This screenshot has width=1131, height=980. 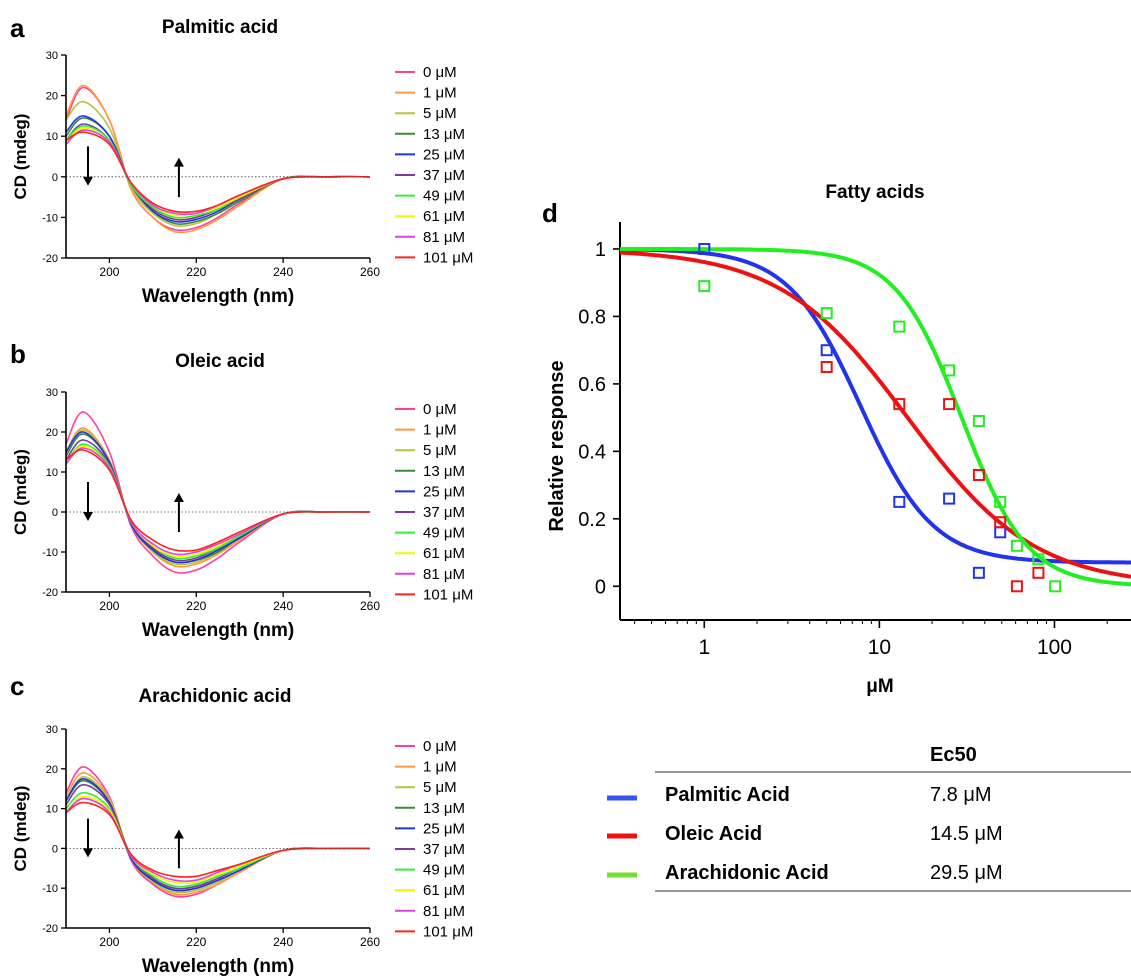 What do you see at coordinates (444, 175) in the screenshot?
I see `legend-label: 37 μM` at bounding box center [444, 175].